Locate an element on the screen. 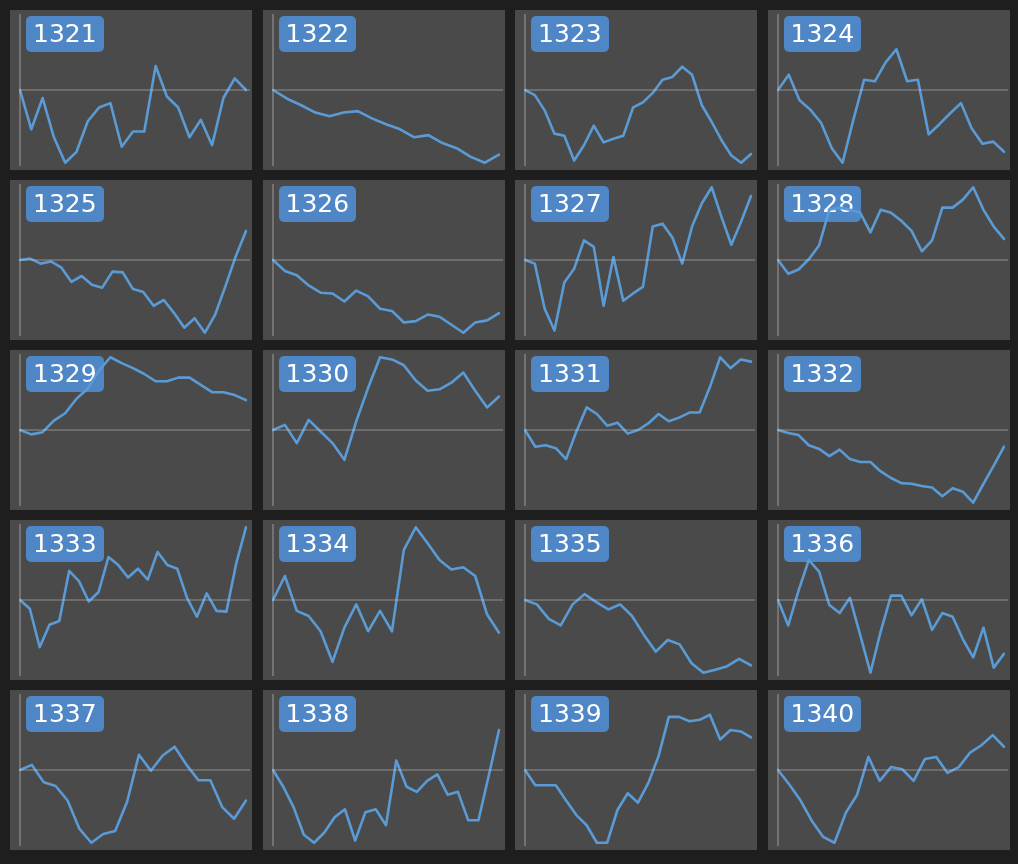 The width and height of the screenshot is (1018, 864). chart-title: 1339 is located at coordinates (570, 714).